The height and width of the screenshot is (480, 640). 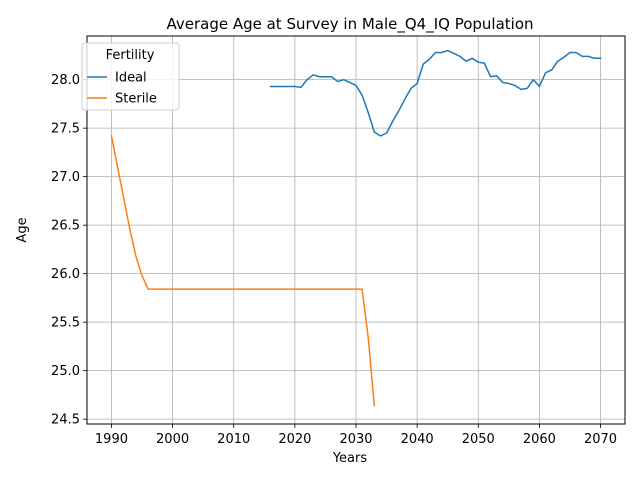 I want to click on legend-label-ideal: Ideal, so click(x=131, y=78).